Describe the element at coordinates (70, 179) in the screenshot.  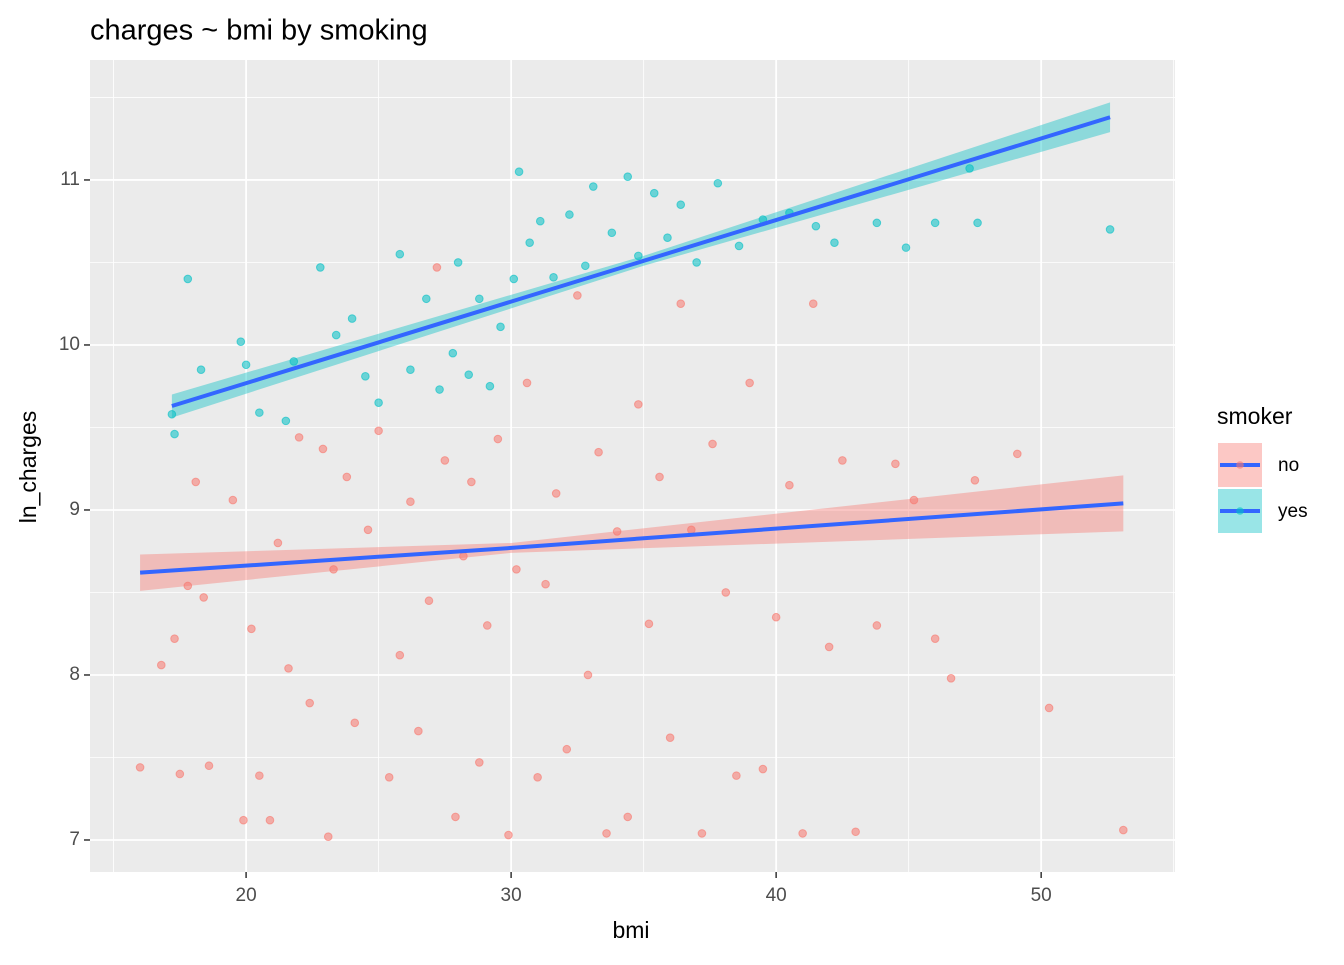
I see `y-tick-label: 11` at that location.